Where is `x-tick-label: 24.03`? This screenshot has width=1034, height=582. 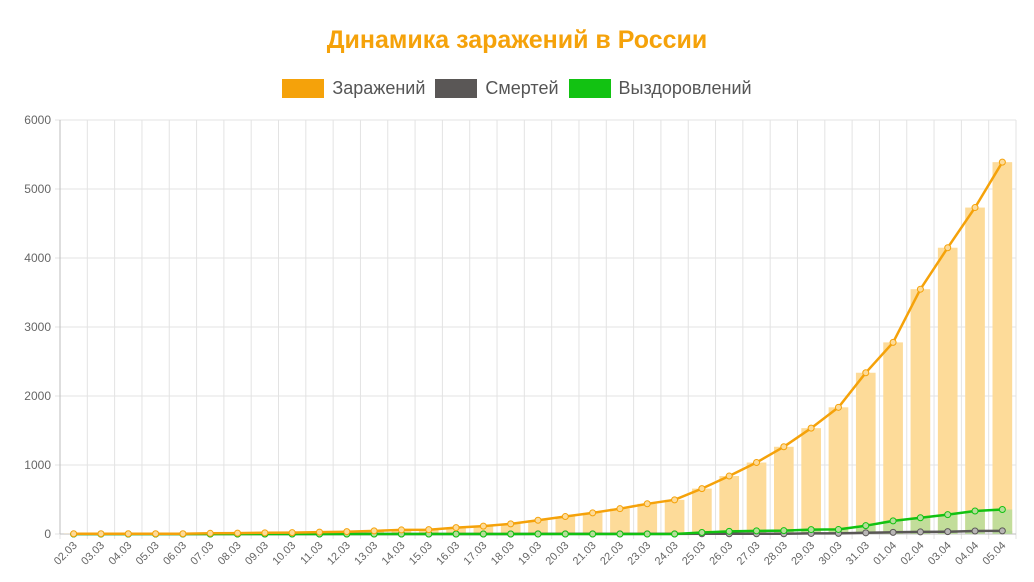 x-tick-label: 24.03 is located at coordinates (667, 554).